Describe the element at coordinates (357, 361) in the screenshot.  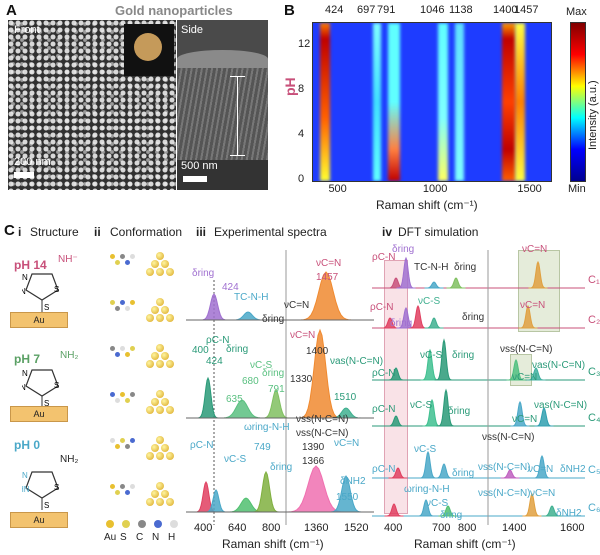
I see `exp-peak-label: νas(N-C=N)` at that location.